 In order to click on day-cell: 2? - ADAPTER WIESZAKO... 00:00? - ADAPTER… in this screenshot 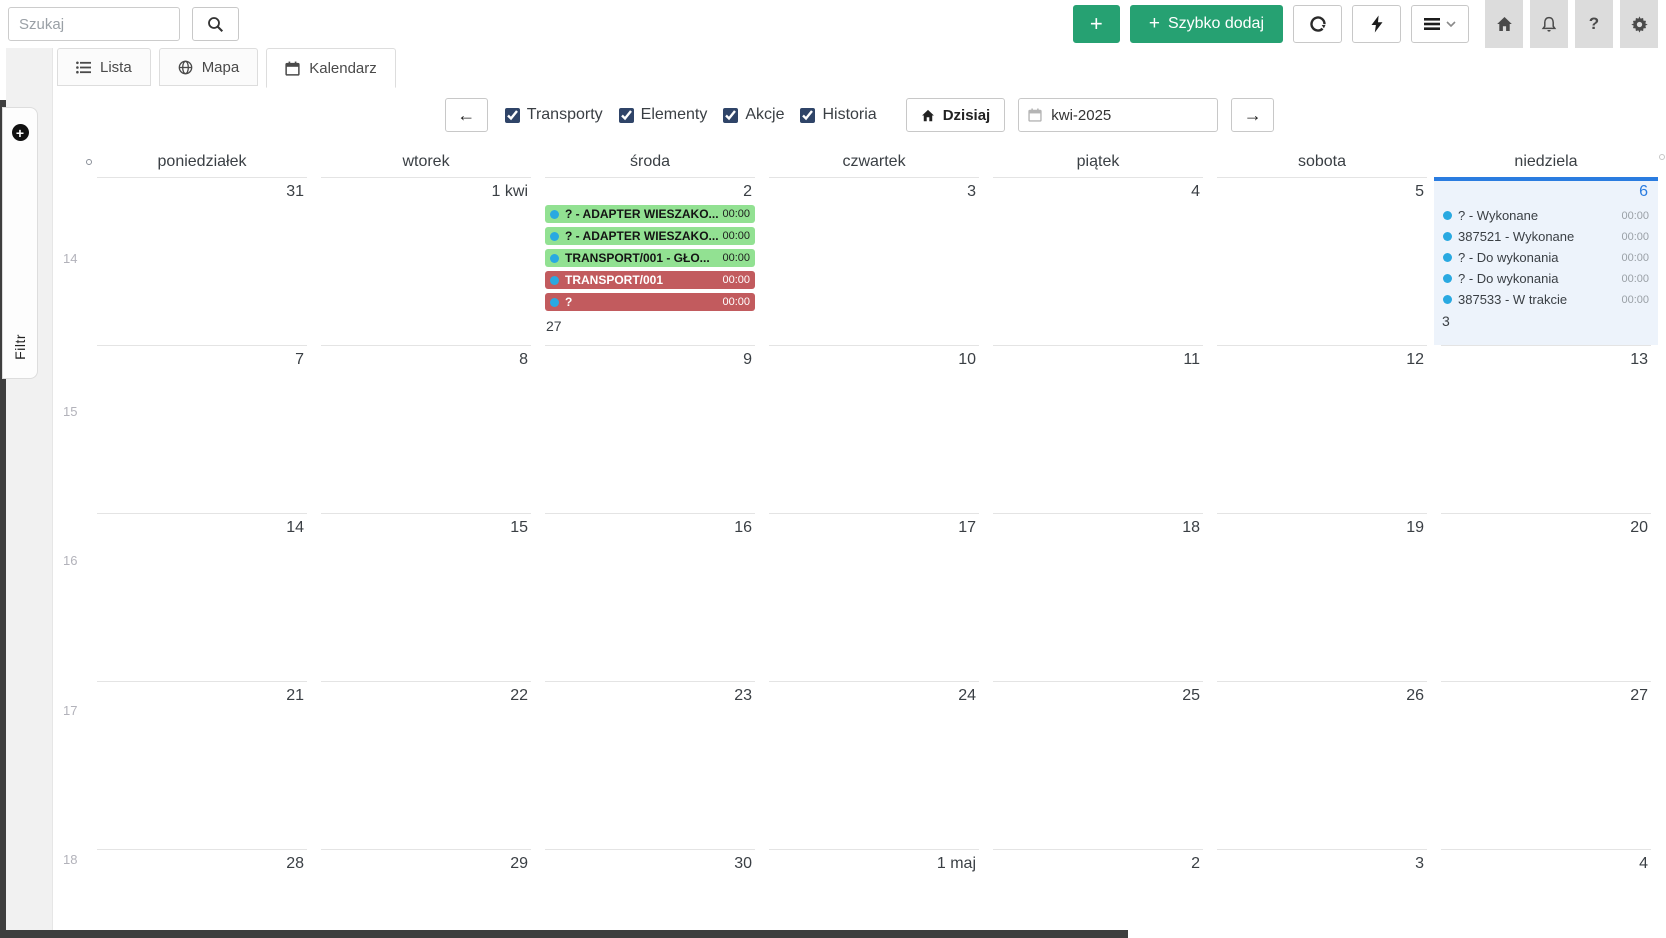, I will do `click(650, 261)`.